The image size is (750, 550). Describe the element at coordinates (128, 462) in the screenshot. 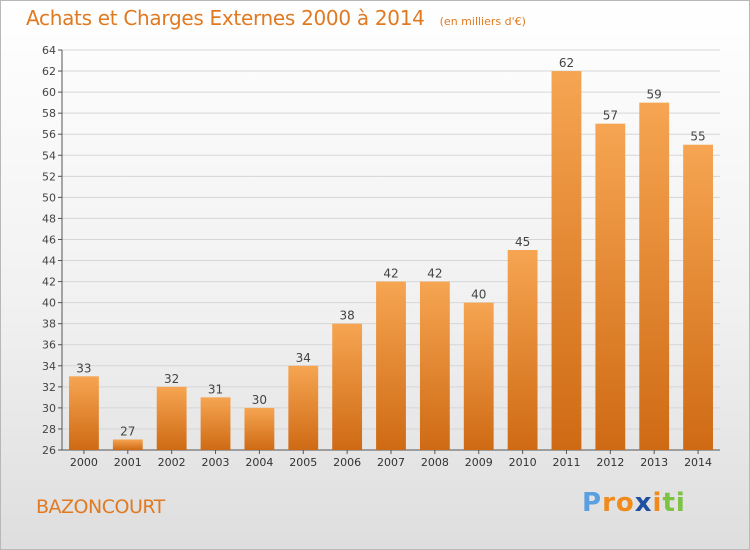

I see `x-tick-label: 2001` at that location.